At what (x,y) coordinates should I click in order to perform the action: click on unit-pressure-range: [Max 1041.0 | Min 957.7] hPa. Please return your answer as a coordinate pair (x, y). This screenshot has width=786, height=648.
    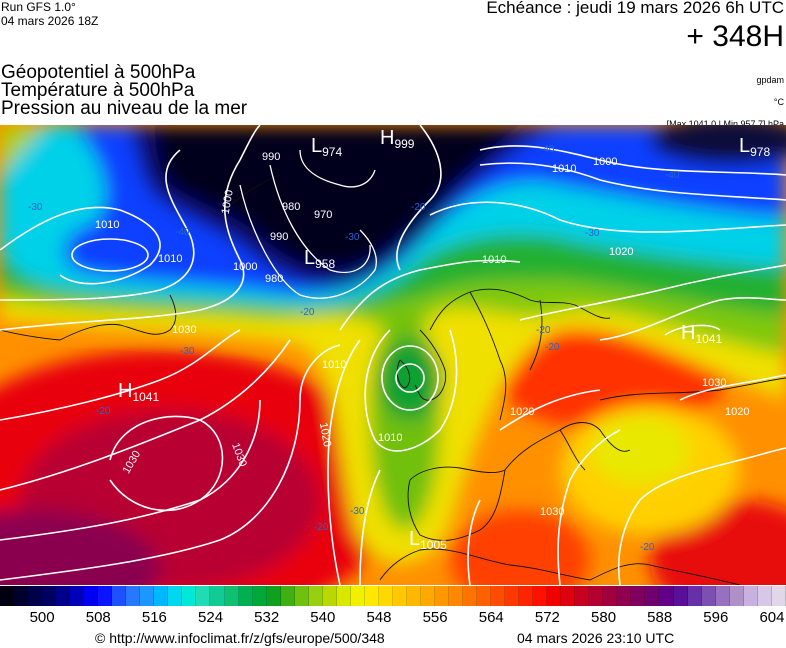
    Looking at the image, I should click on (725, 124).